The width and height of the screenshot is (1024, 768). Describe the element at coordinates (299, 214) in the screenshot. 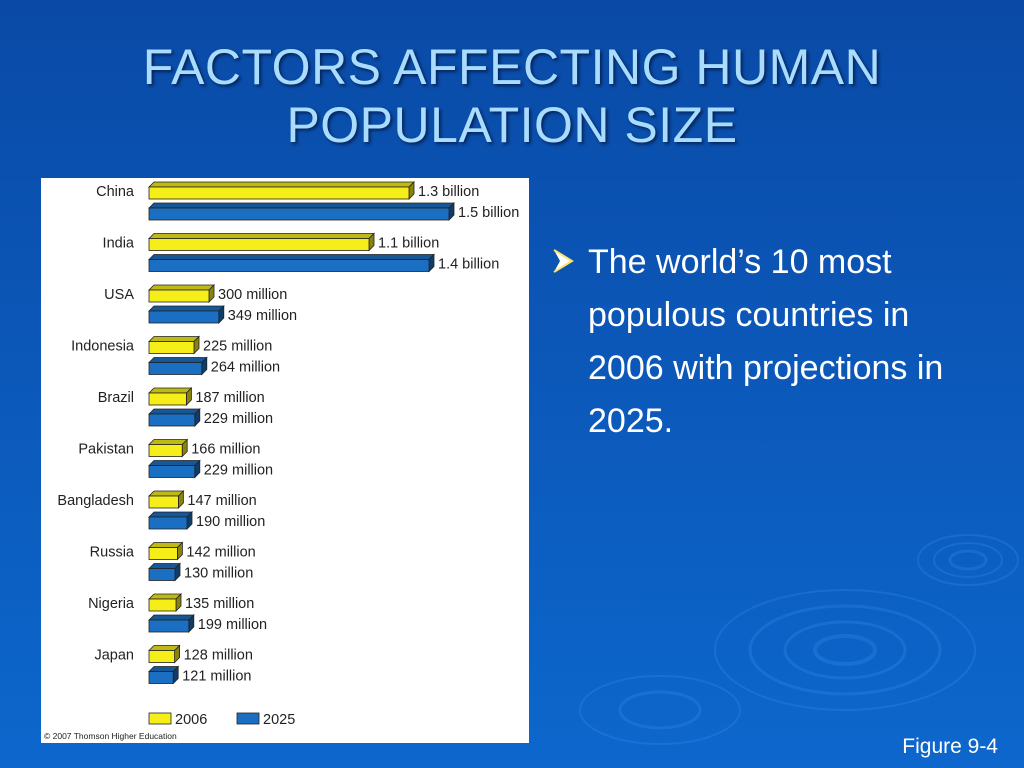

I see `bar-china-2025` at that location.